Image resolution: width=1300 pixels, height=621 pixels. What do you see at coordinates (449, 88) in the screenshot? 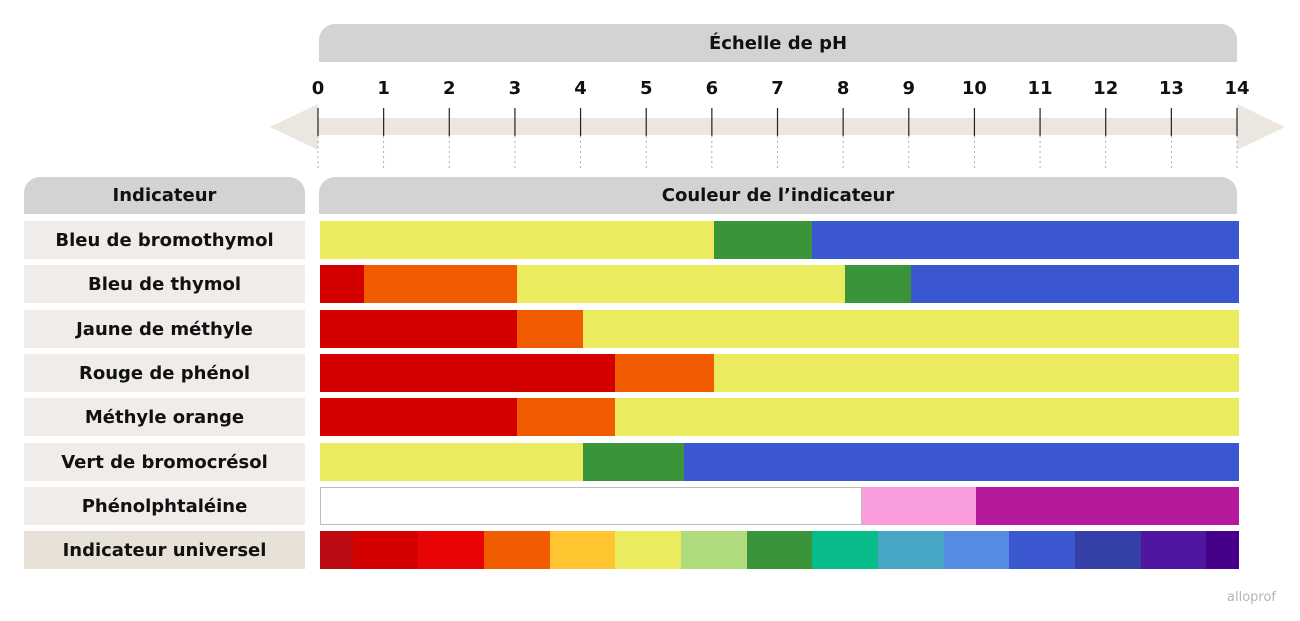
I see `tick-label-2: 2` at bounding box center [449, 88].